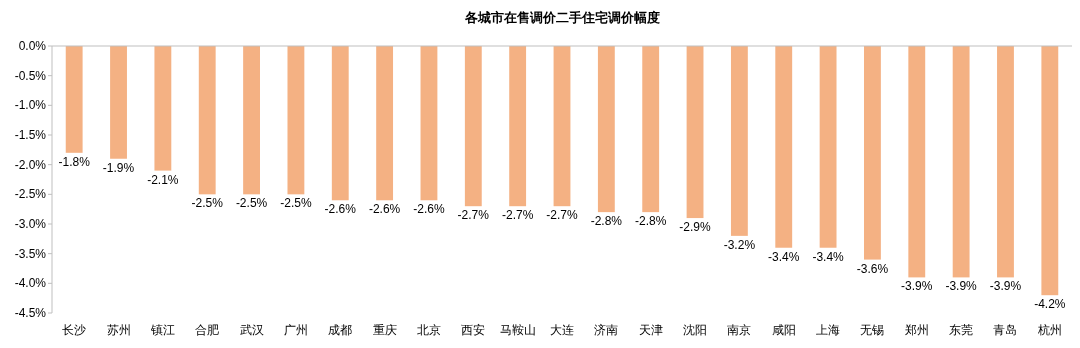 The height and width of the screenshot is (348, 1080). Describe the element at coordinates (30, 253) in the screenshot. I see `y-tick-label: -3.5%` at that location.